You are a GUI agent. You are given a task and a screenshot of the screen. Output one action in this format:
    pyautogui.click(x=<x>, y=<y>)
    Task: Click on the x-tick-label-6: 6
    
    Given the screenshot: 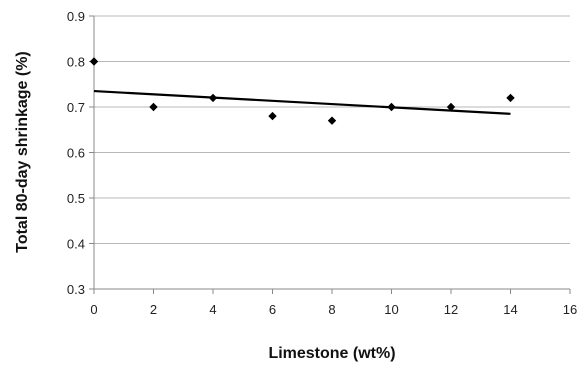 What is the action you would take?
    pyautogui.click(x=272, y=309)
    